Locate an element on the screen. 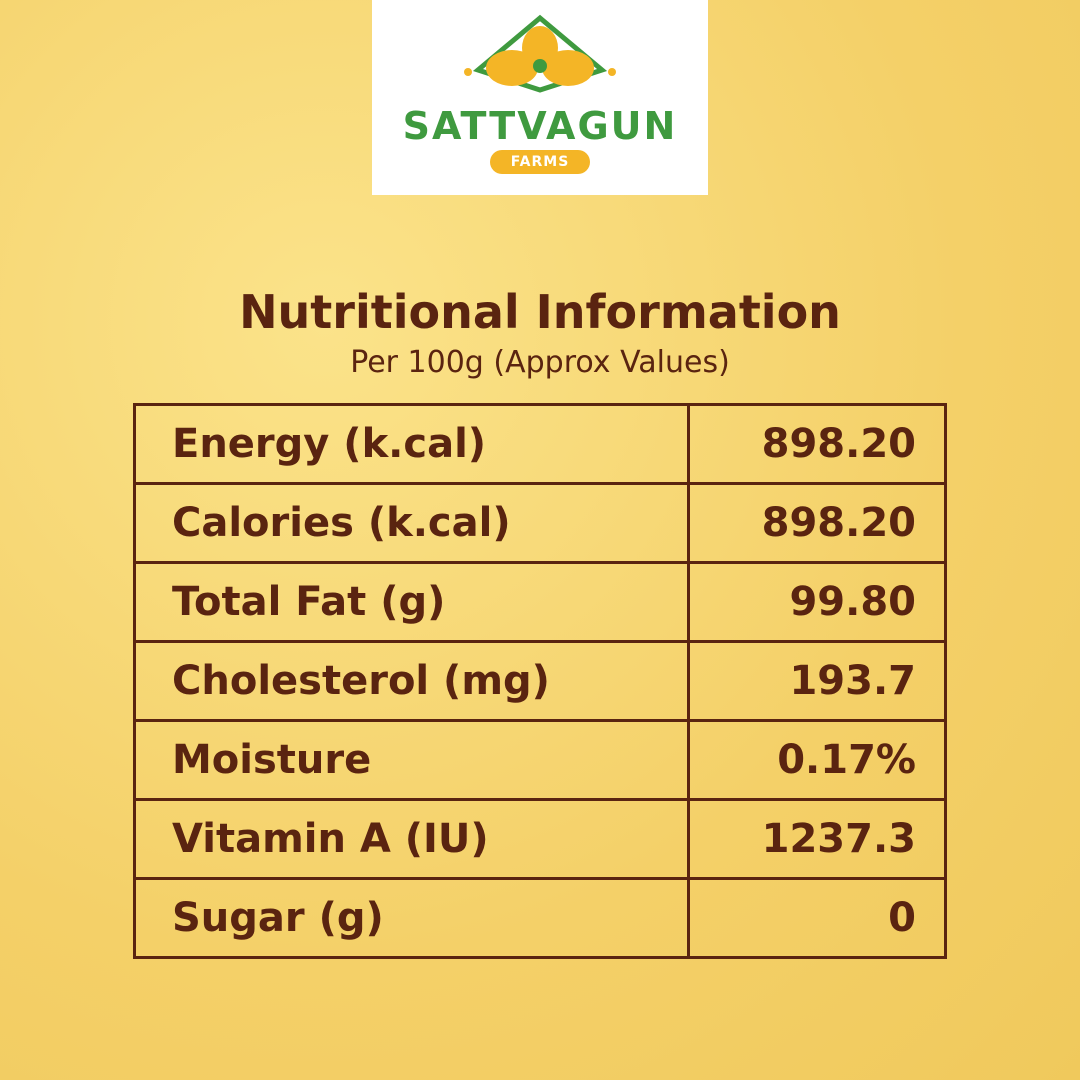  table-row: Cholesterol (mg) 193.7 is located at coordinates (540, 681).